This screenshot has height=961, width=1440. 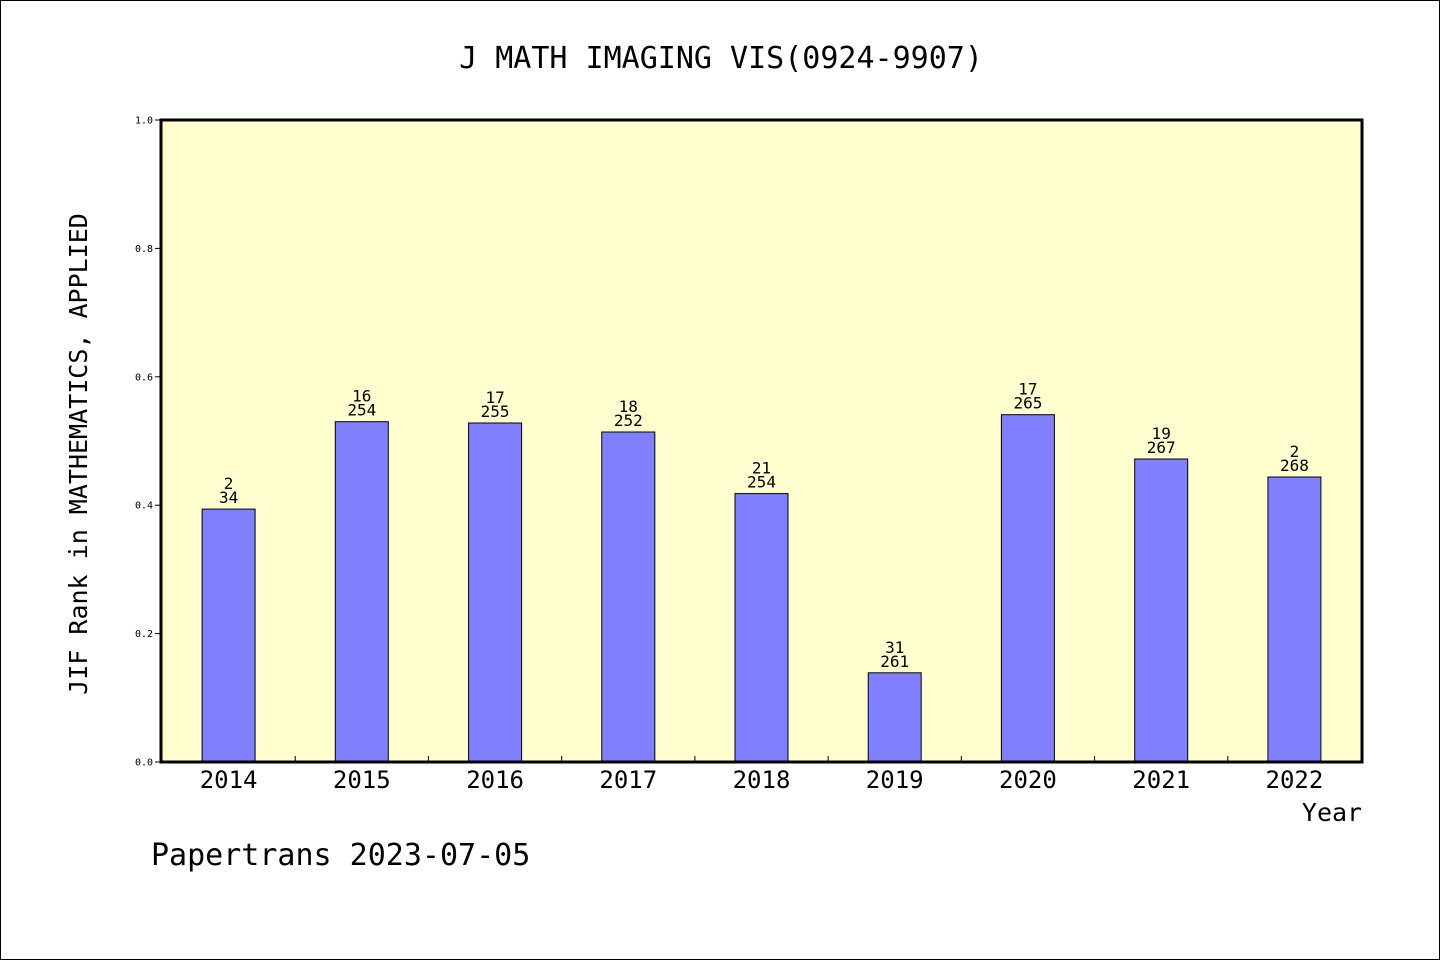 What do you see at coordinates (1294, 465) in the screenshot?
I see `bar-label-total: 268` at bounding box center [1294, 465].